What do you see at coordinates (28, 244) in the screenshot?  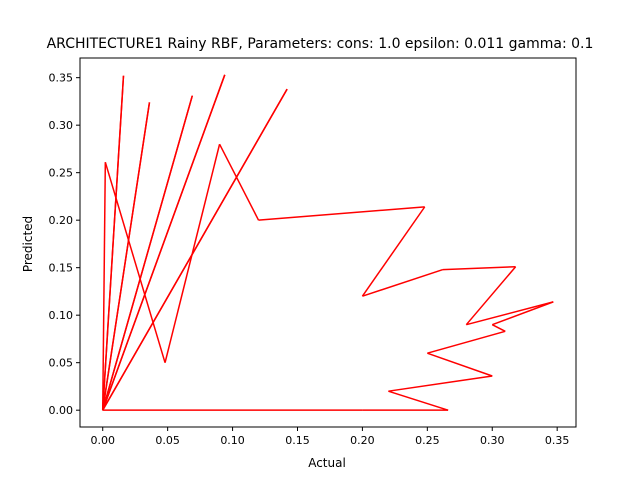 I see `y-axis-label: Predicted` at bounding box center [28, 244].